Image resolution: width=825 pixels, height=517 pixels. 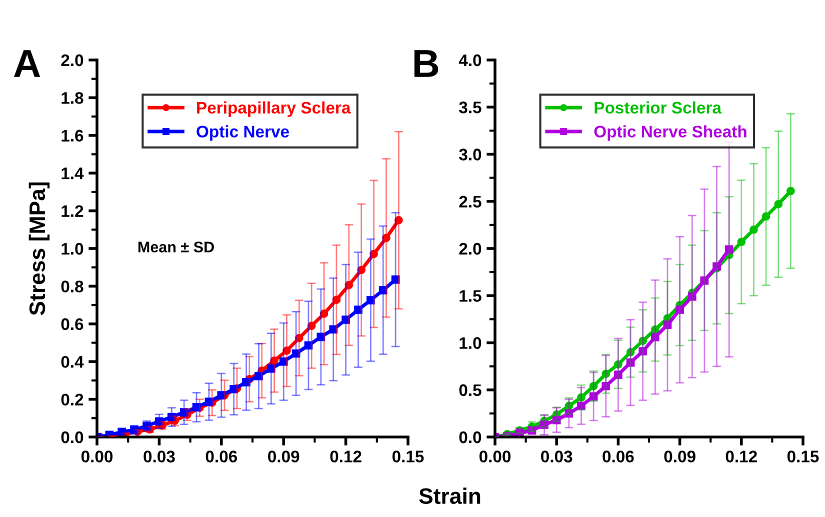 I want to click on y-tick-label: 1.2, so click(x=73, y=211).